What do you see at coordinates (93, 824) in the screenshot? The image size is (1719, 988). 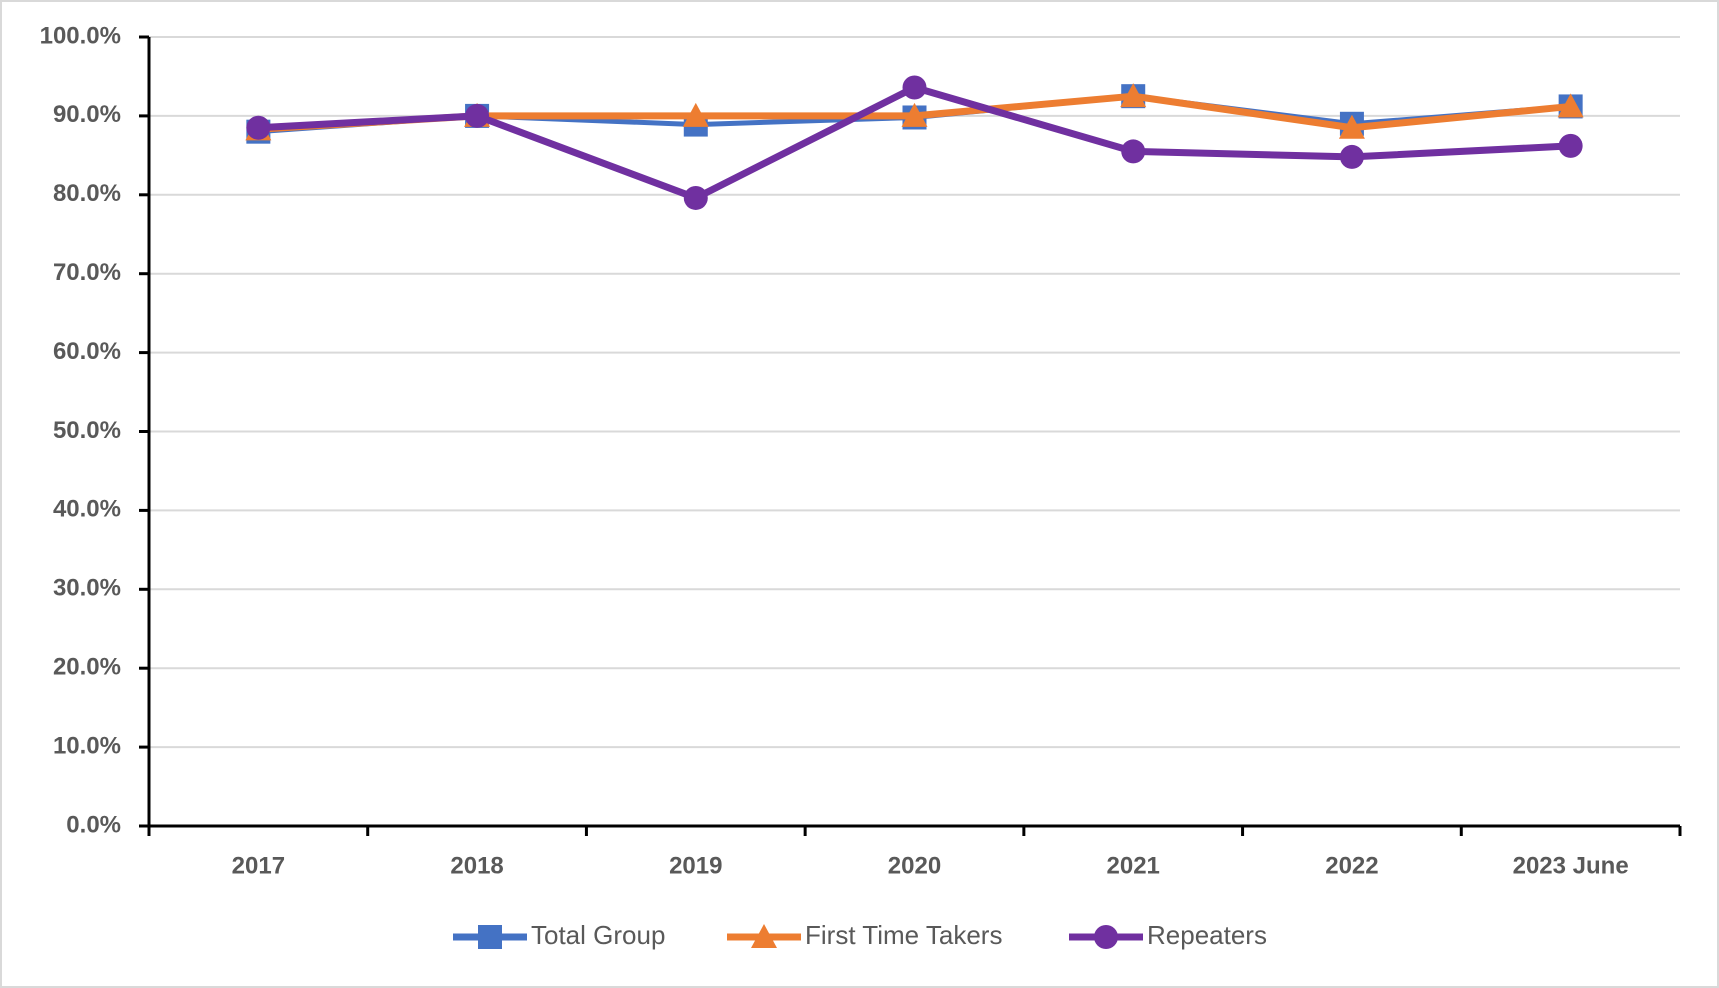 I see `y-tick-label: 0.0%` at bounding box center [93, 824].